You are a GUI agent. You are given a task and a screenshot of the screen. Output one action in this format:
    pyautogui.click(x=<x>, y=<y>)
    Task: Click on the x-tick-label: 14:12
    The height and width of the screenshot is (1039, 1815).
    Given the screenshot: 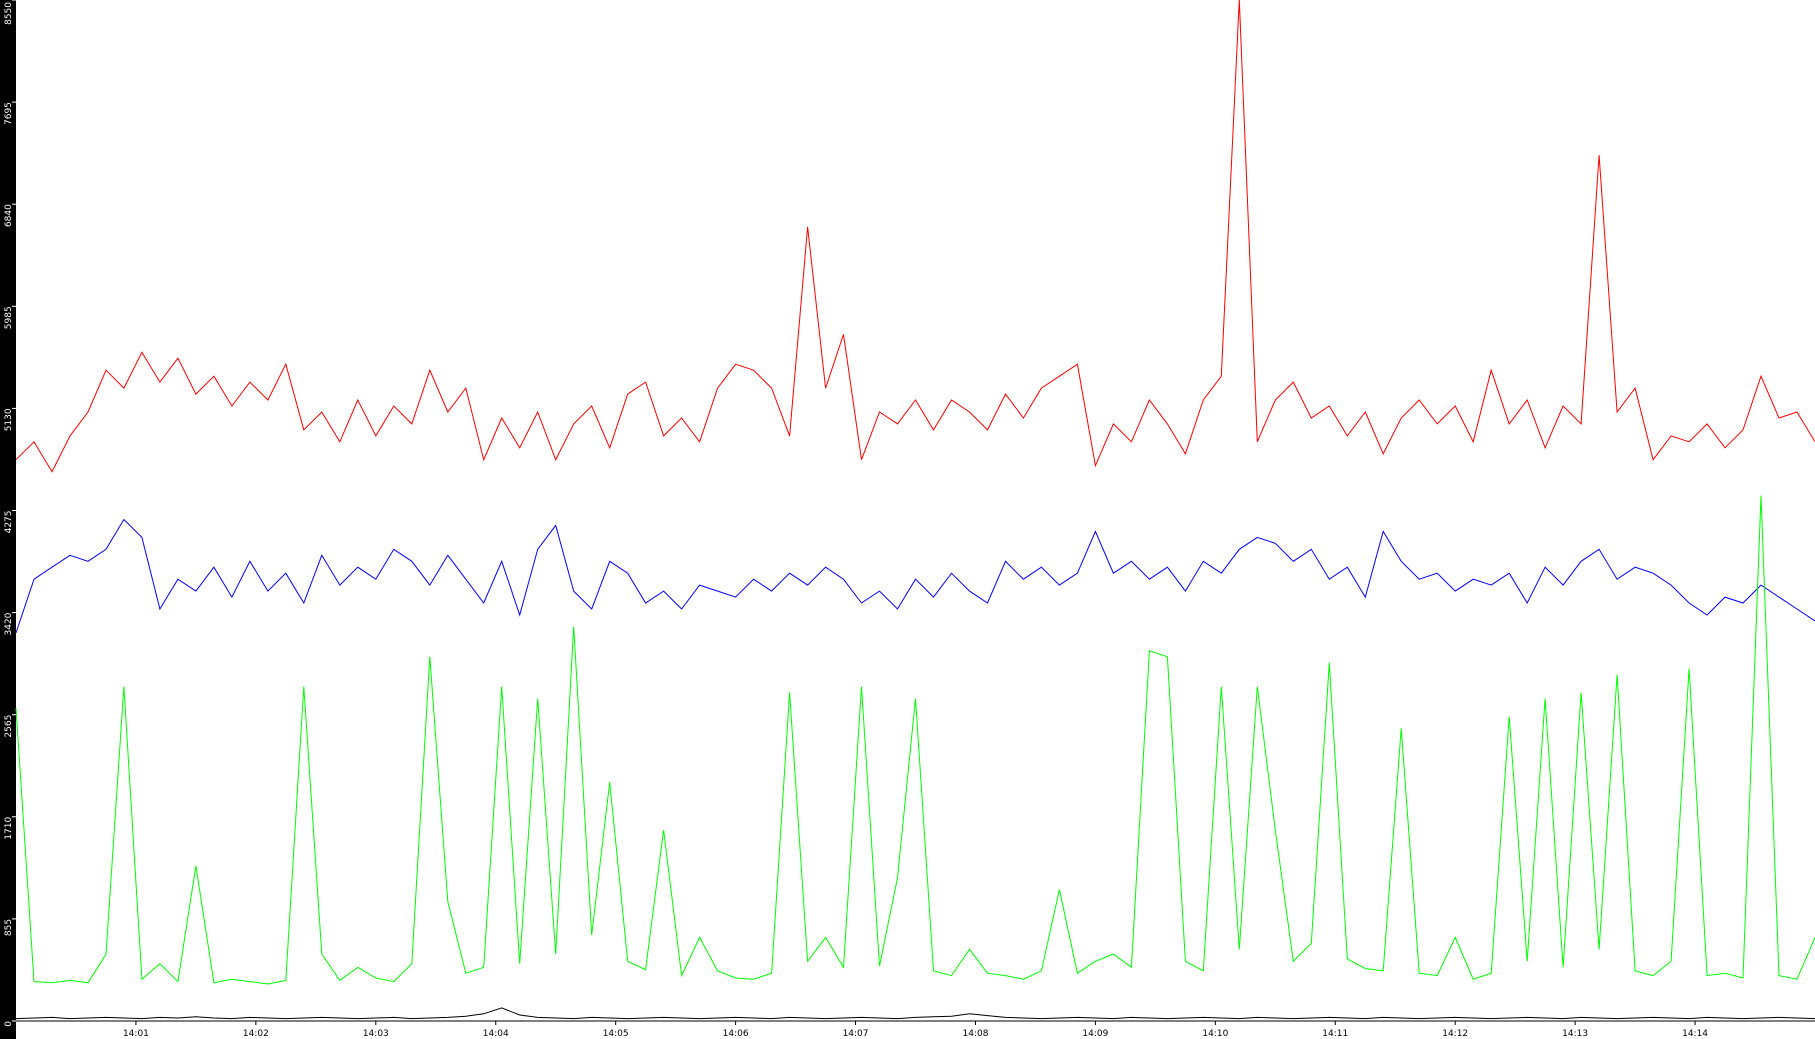 What is the action you would take?
    pyautogui.click(x=1455, y=1034)
    